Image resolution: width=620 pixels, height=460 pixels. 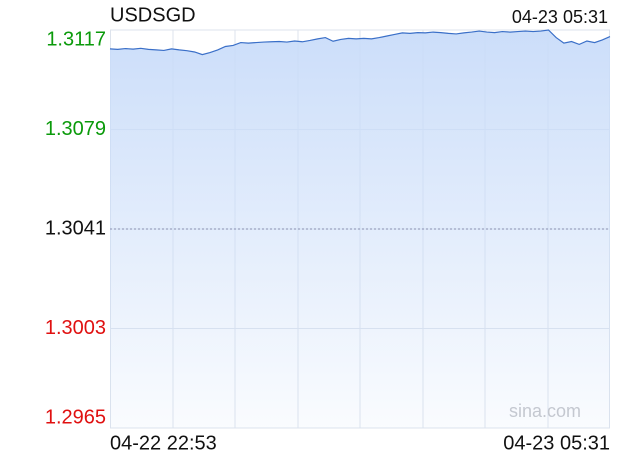 I want to click on timestamp: 04-23 05:31, so click(x=560, y=17).